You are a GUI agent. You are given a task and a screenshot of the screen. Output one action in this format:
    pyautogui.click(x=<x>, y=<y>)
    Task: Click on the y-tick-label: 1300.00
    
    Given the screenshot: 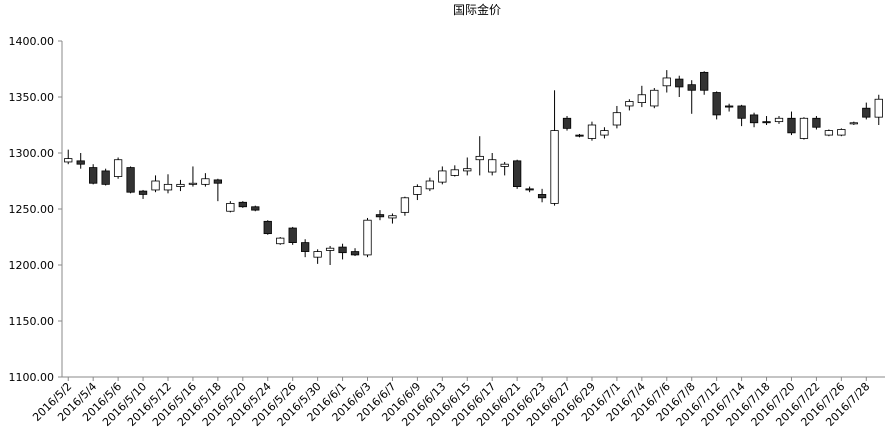 What is the action you would take?
    pyautogui.click(x=32, y=153)
    